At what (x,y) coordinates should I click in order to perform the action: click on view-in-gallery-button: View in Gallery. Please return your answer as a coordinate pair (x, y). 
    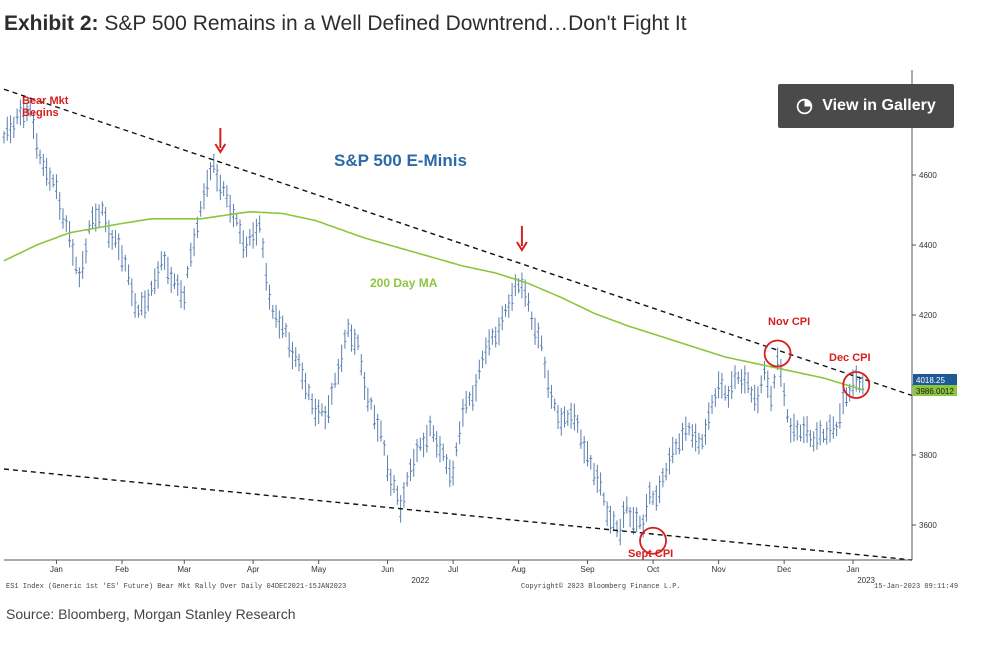
    Looking at the image, I should click on (866, 106).